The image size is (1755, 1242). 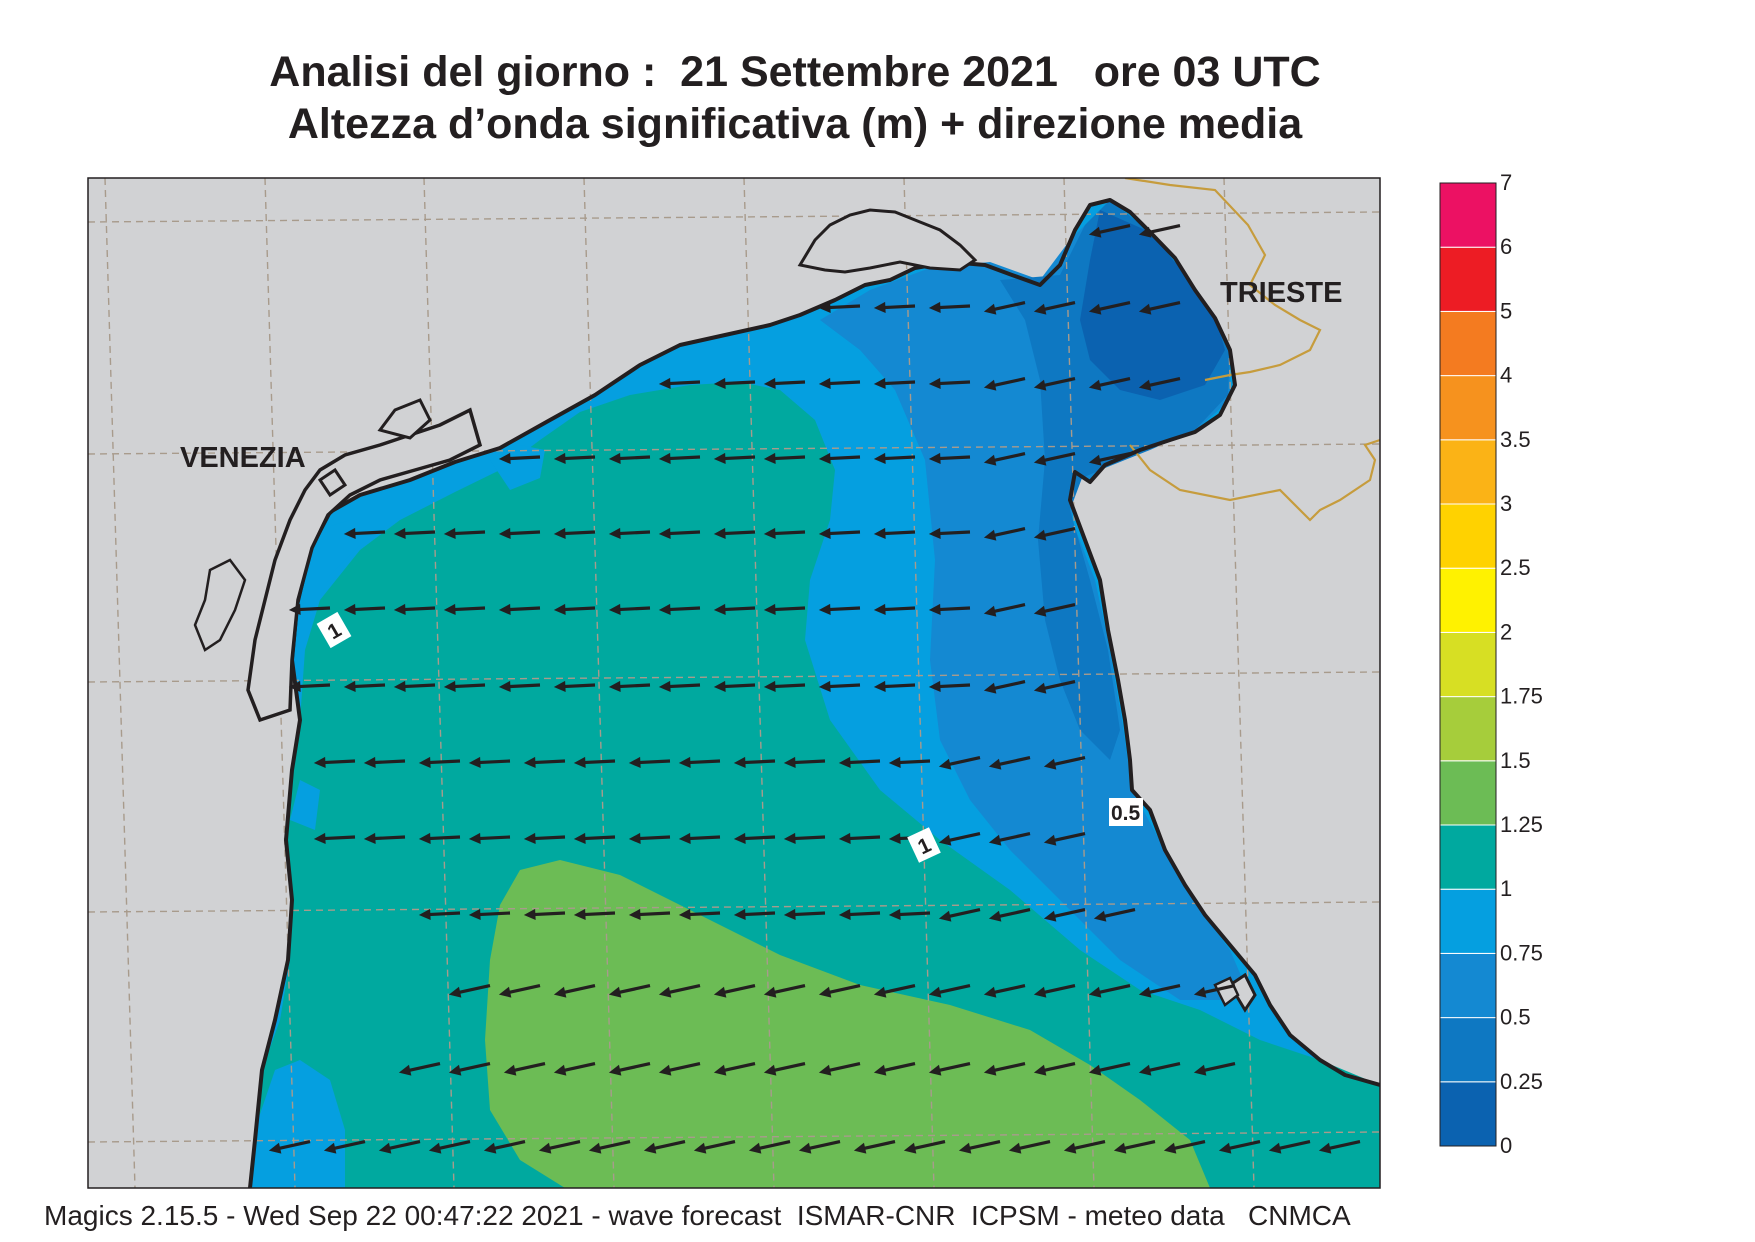 I want to click on national-border-south, so click(x=1254, y=480).